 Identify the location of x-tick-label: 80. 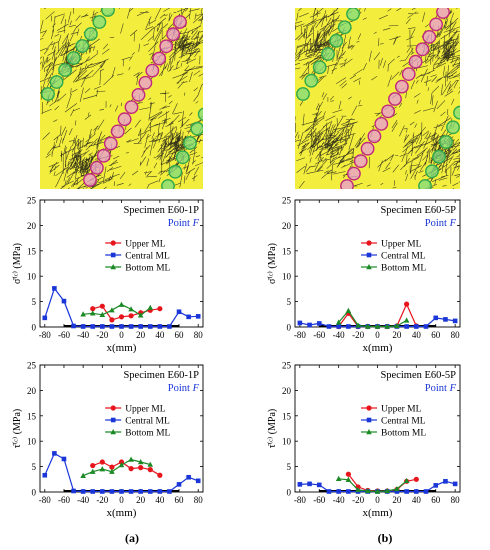
(199, 335).